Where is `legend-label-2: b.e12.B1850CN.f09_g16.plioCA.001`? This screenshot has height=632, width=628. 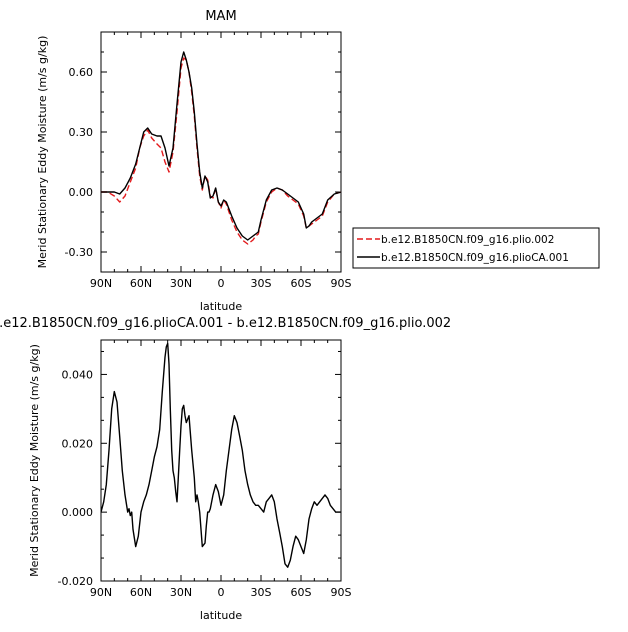 legend-label-2: b.e12.B1850CN.f09_g16.plioCA.001 is located at coordinates (475, 258).